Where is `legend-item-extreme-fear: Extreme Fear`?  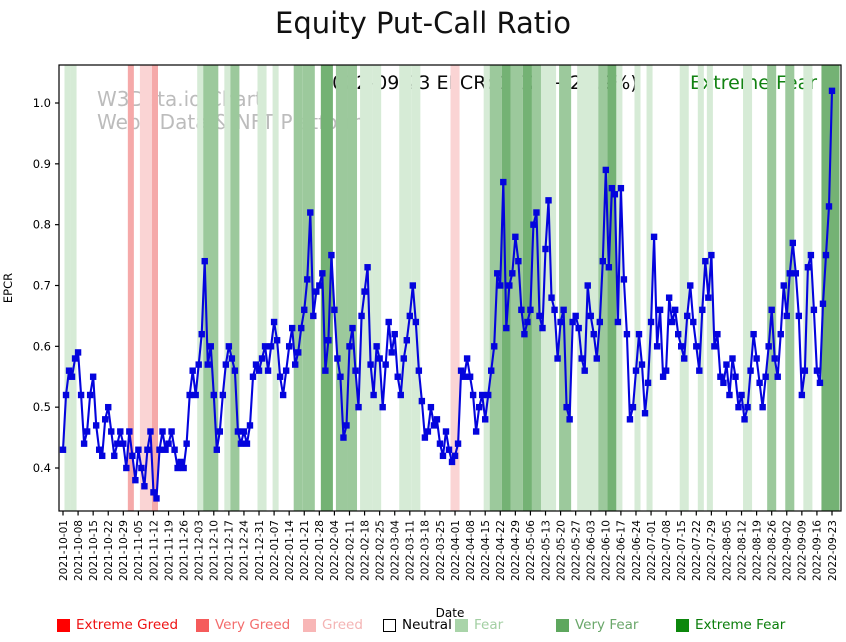 legend-item-extreme-fear: Extreme Fear is located at coordinates (730, 625).